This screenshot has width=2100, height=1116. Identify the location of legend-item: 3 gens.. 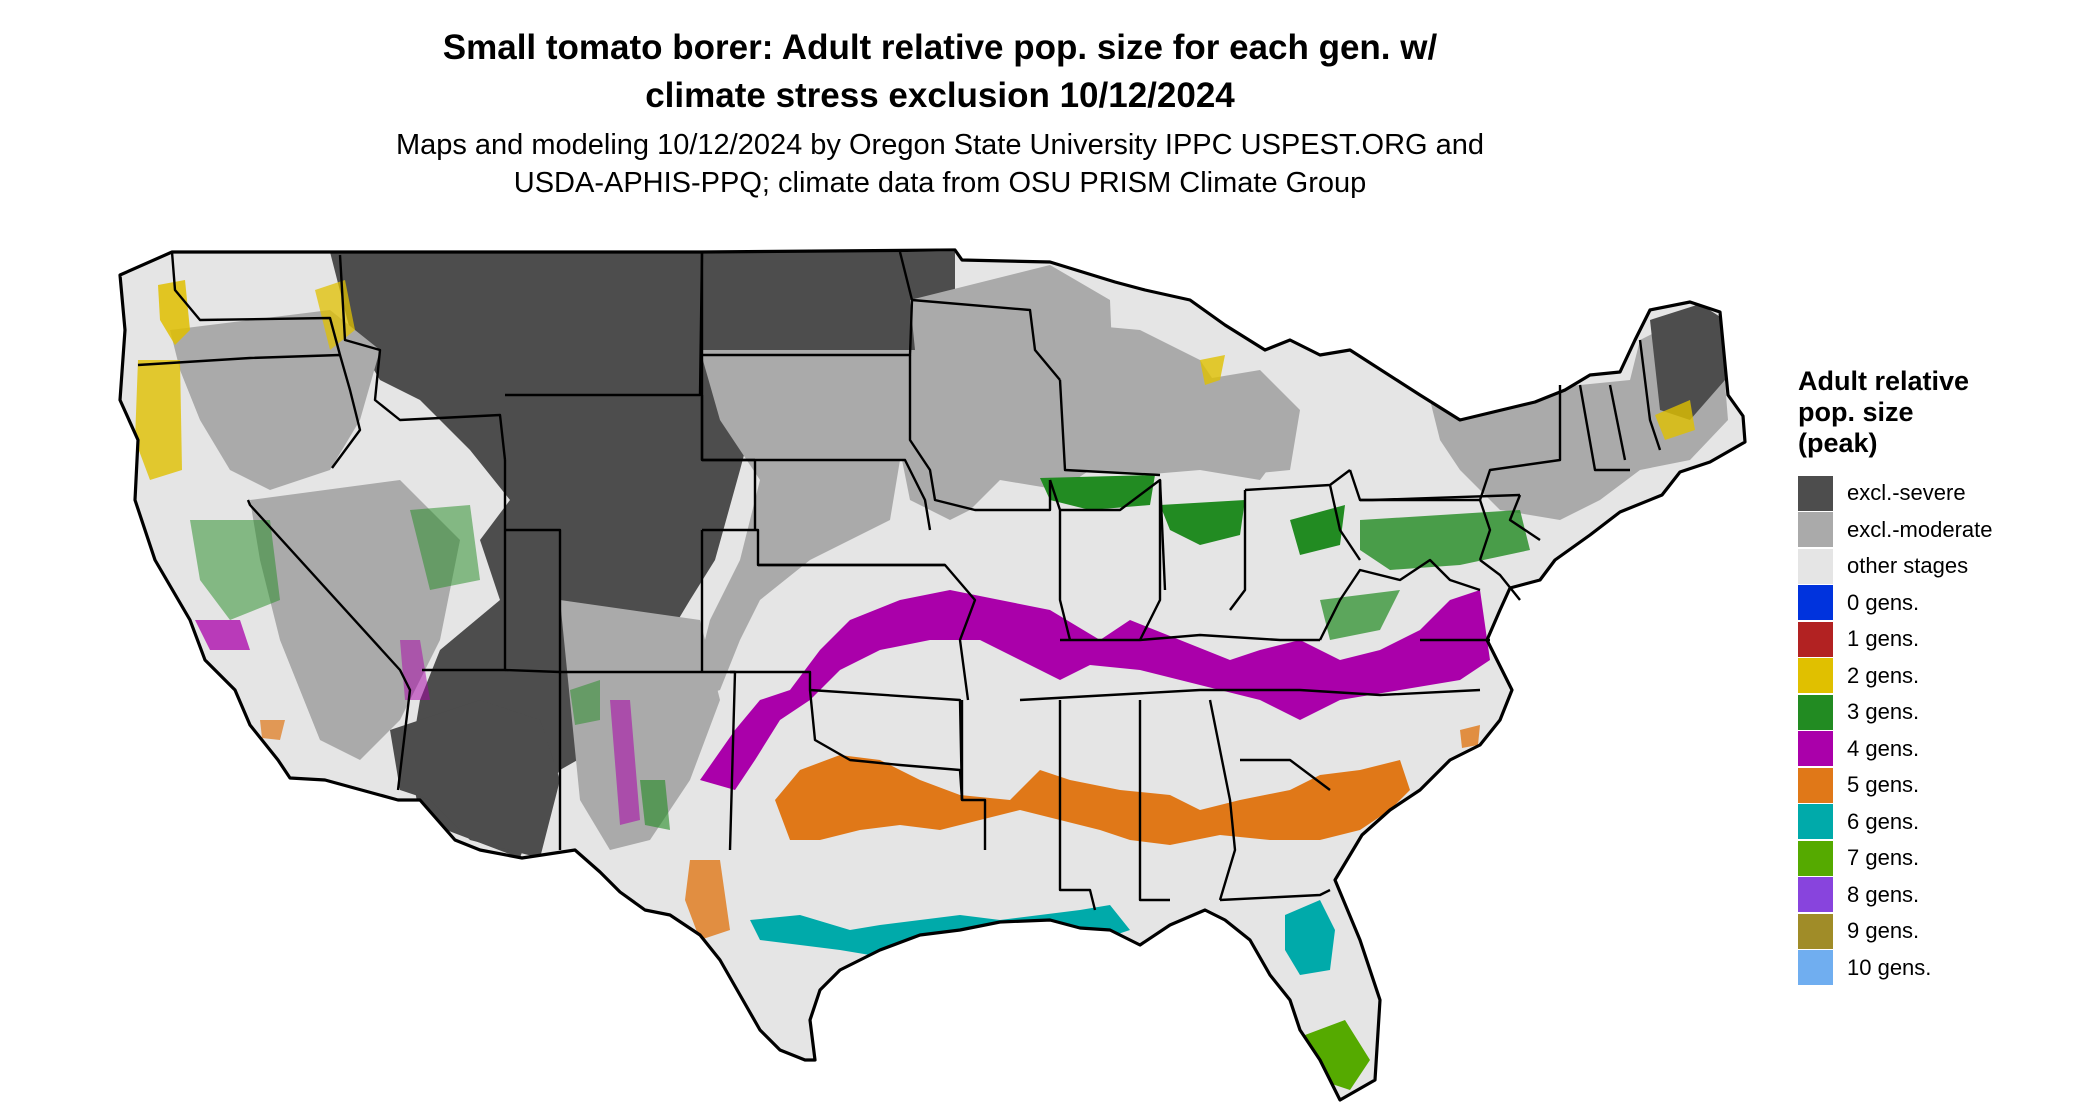
(1943, 712).